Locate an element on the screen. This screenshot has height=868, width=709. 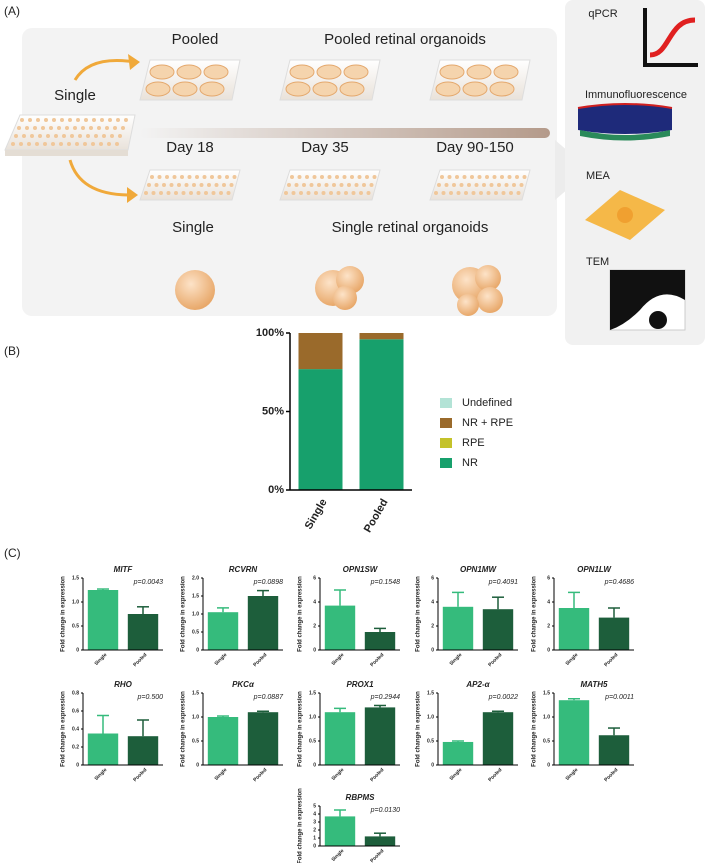
assay-panel is located at coordinates (635, 172).